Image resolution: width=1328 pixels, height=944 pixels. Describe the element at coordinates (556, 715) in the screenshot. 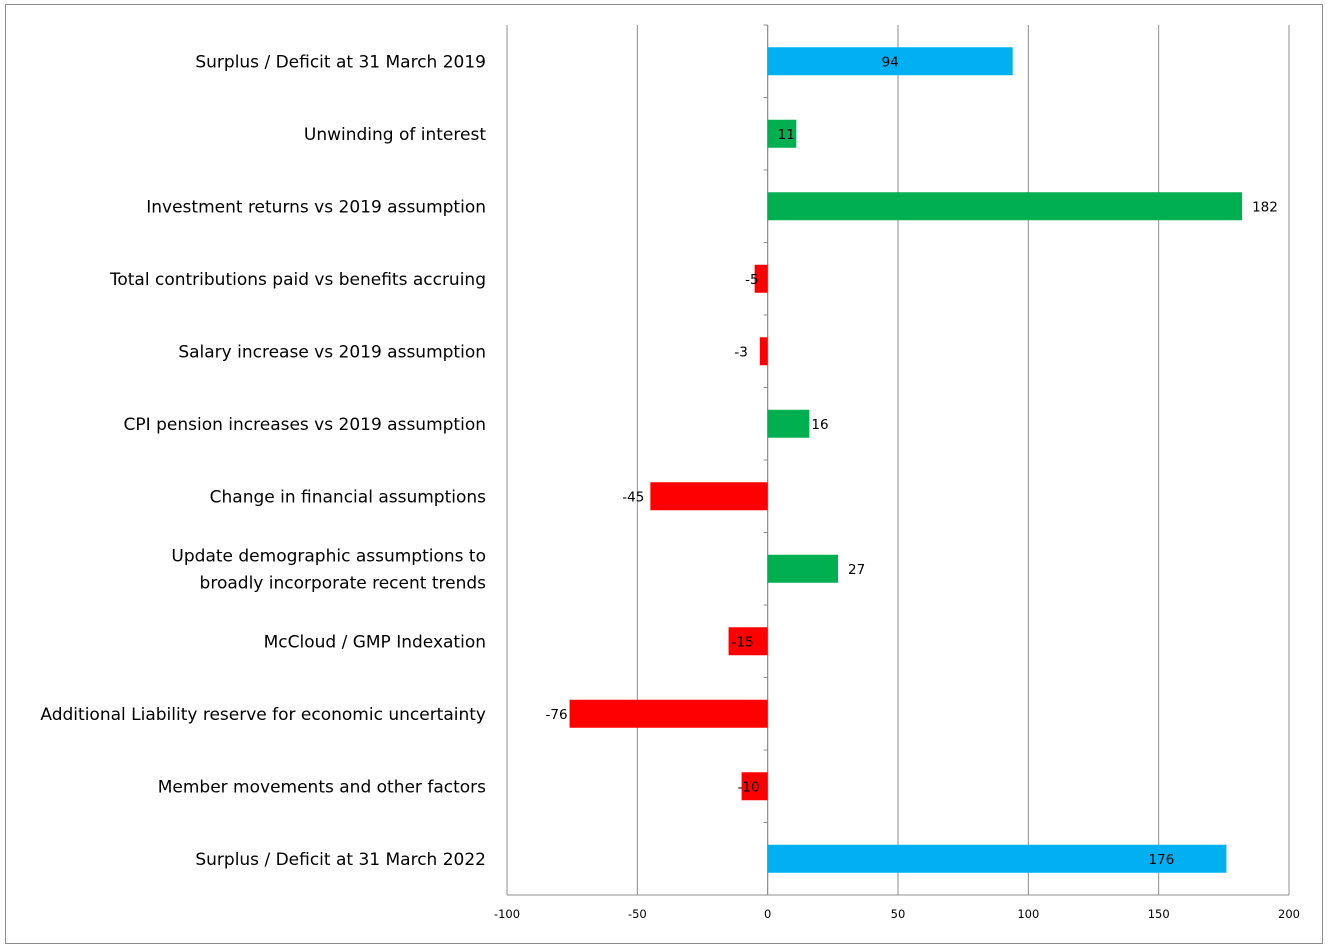

I see `data-label: -76` at that location.